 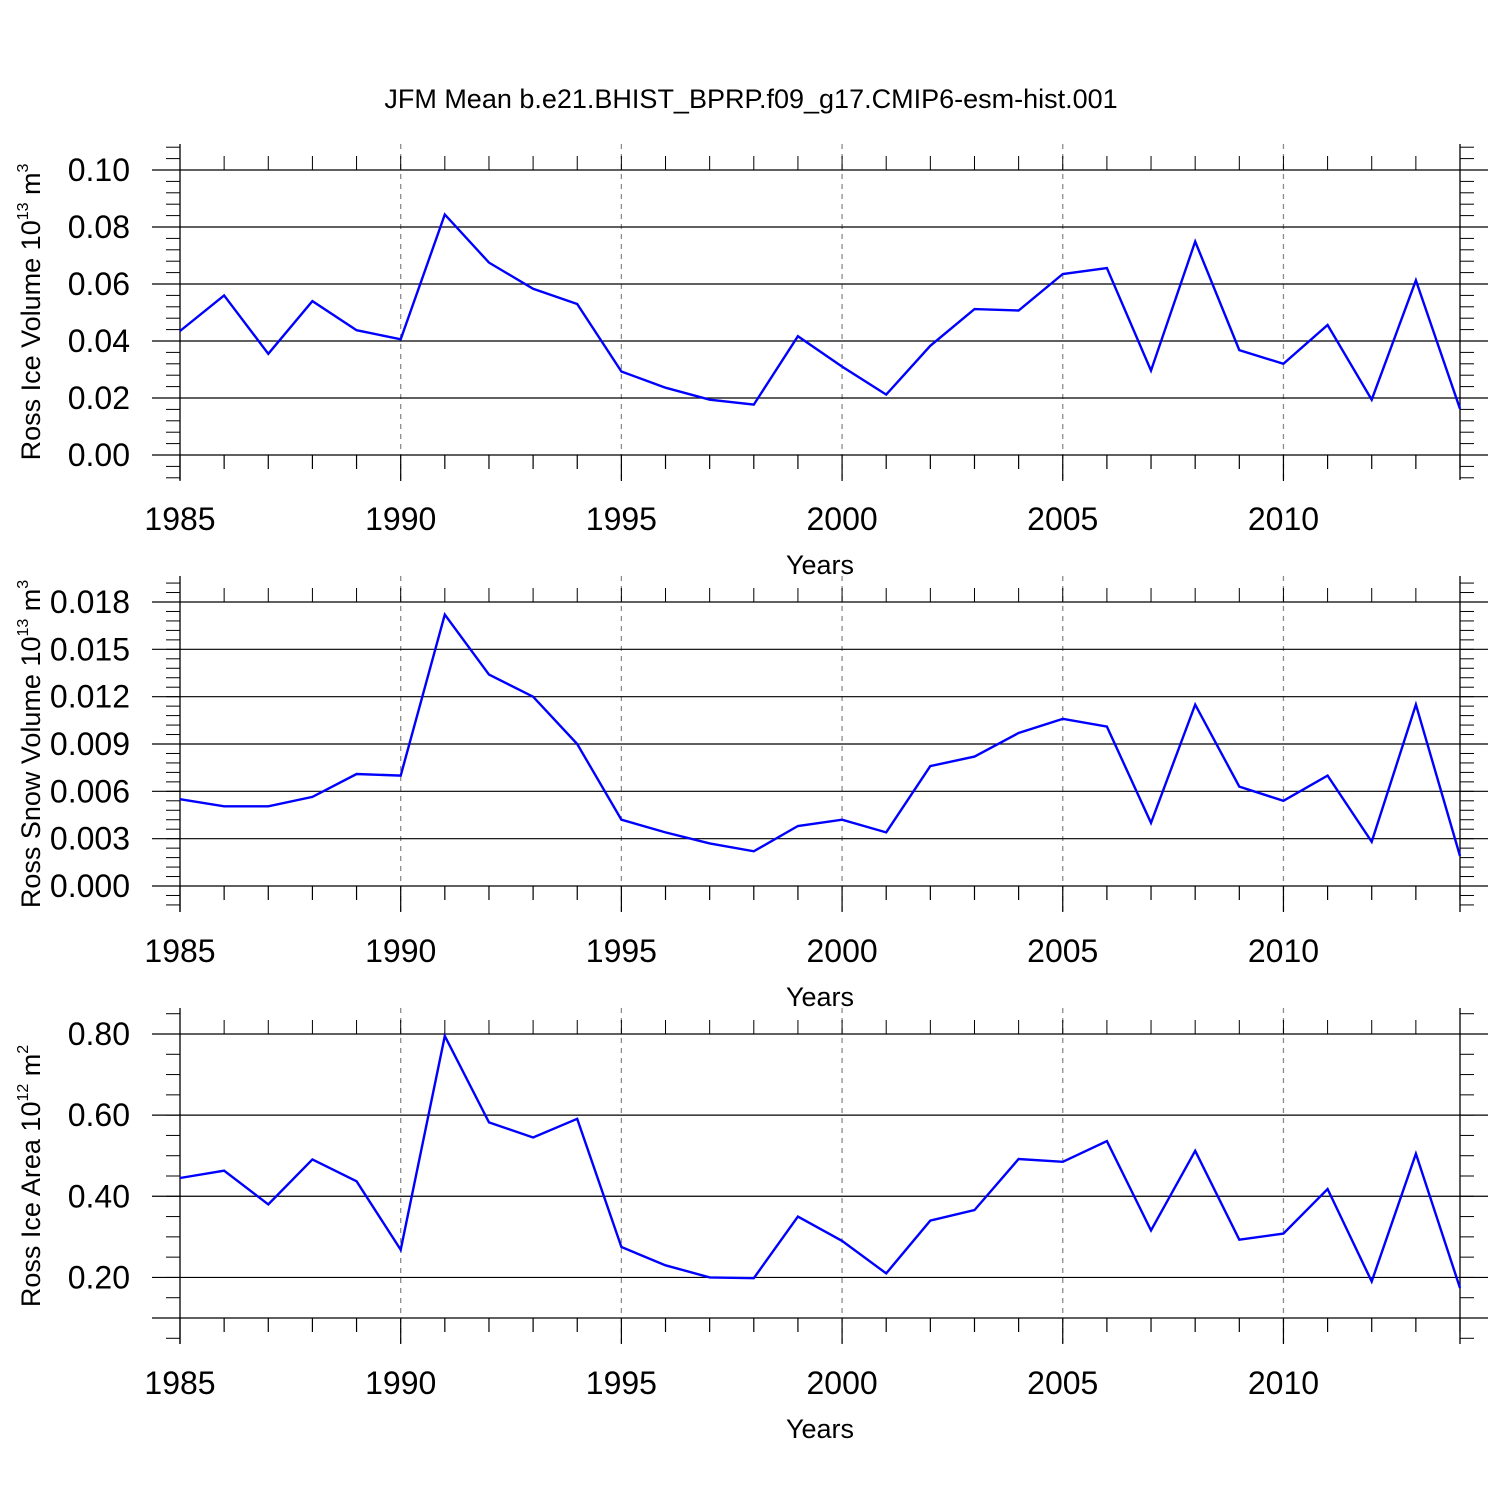 I want to click on y-tick-label: 0.003, so click(x=90, y=839).